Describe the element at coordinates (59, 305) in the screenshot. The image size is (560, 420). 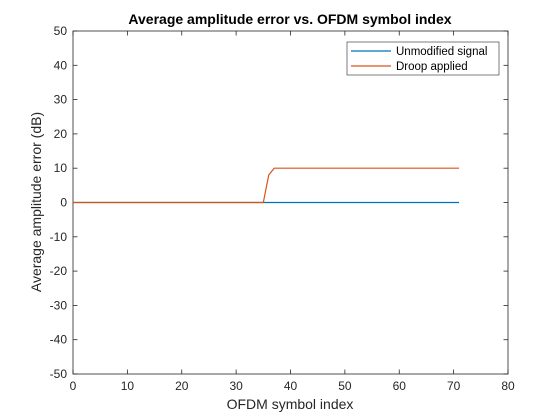
I see `y-tick-label: -30` at that location.